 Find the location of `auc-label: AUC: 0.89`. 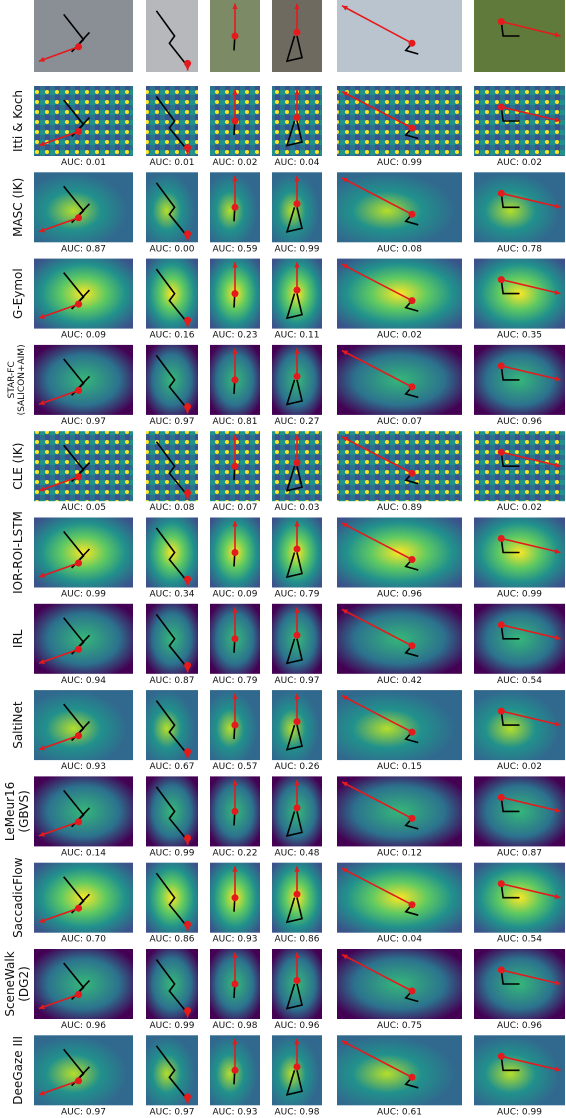

auc-label: AUC: 0.89 is located at coordinates (399, 508).